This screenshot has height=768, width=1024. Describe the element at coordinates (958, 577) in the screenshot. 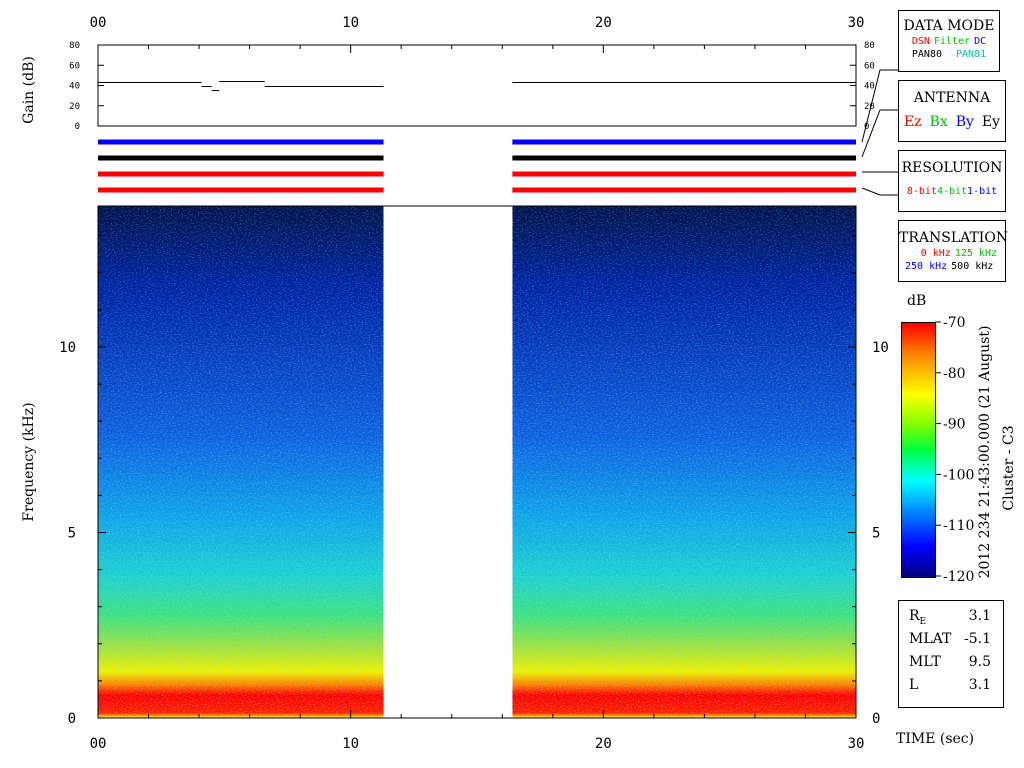

I see `colorbar-tick-label: -120` at that location.